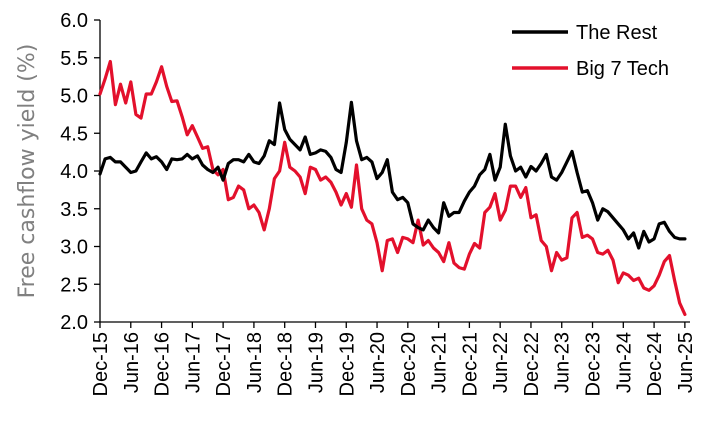 The height and width of the screenshot is (423, 702). What do you see at coordinates (617, 33) in the screenshot?
I see `legend-label-the-rest: The Rest` at bounding box center [617, 33].